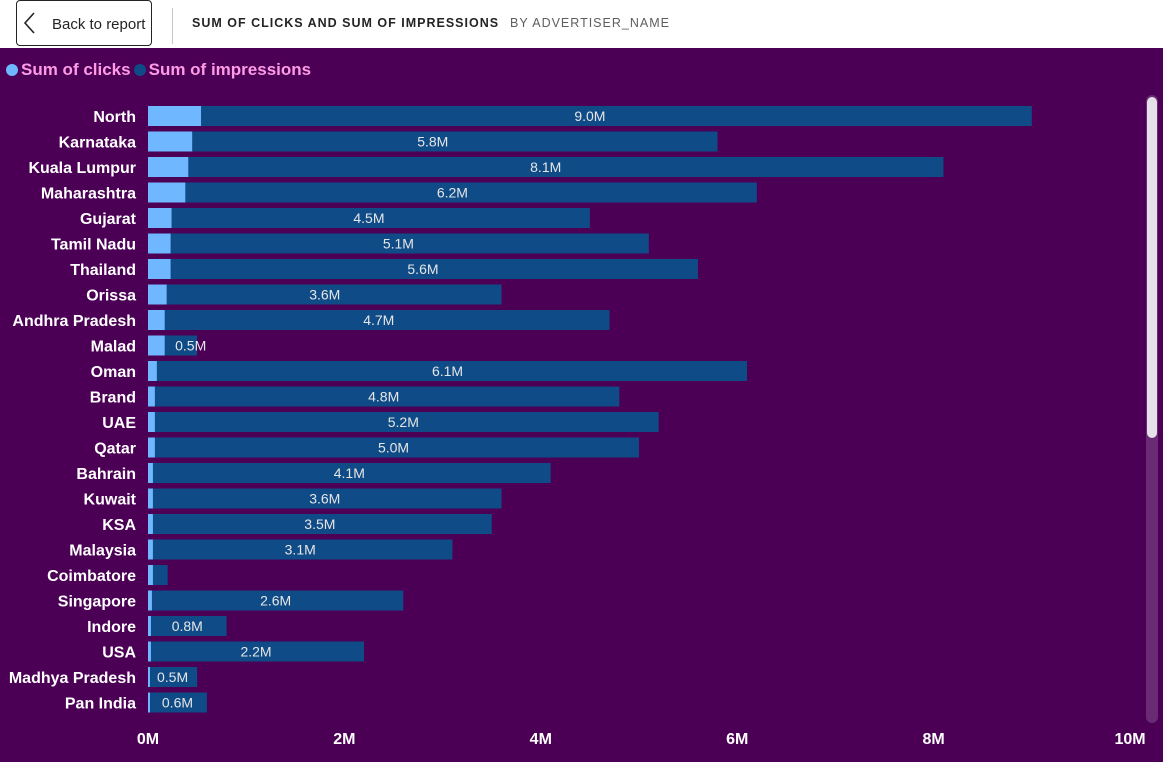 The height and width of the screenshot is (762, 1163). I want to click on data-label: 4.5M, so click(368, 218).